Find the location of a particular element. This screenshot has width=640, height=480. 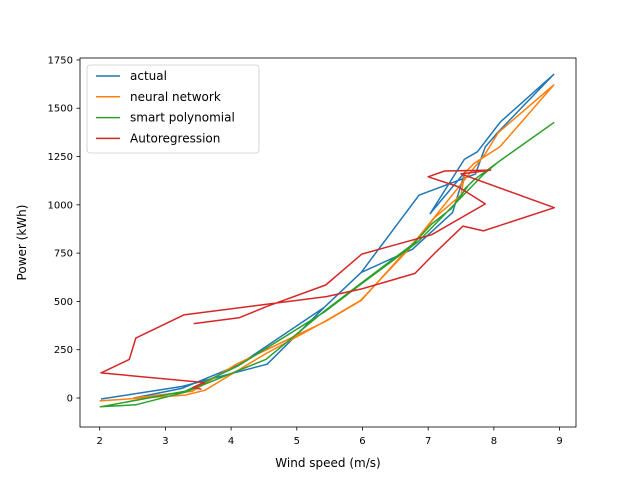

y-axis: 0 250 500 750 1000 1250 1500 1750 is located at coordinates (64, 230).